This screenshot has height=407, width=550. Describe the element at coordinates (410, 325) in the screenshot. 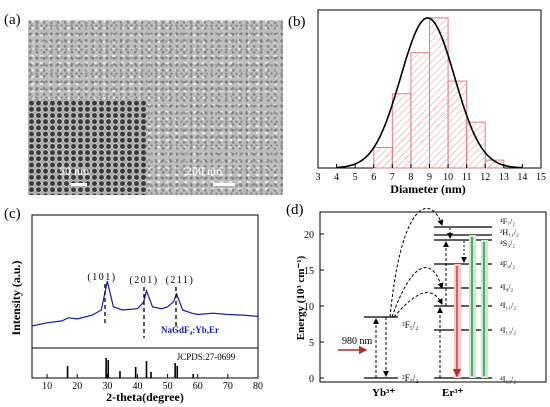

I see `yb-label-2F5: ²F₅/₂` at that location.